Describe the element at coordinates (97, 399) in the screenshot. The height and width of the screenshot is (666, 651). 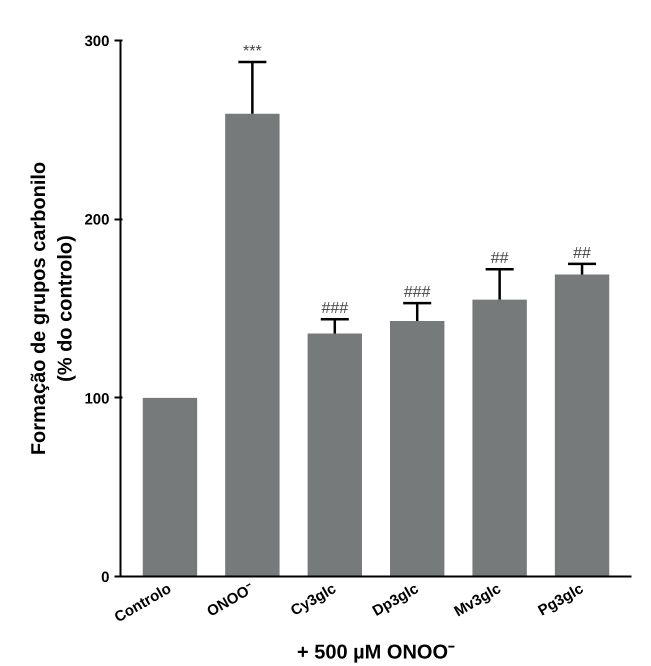
I see `y-tick-label: 100` at that location.